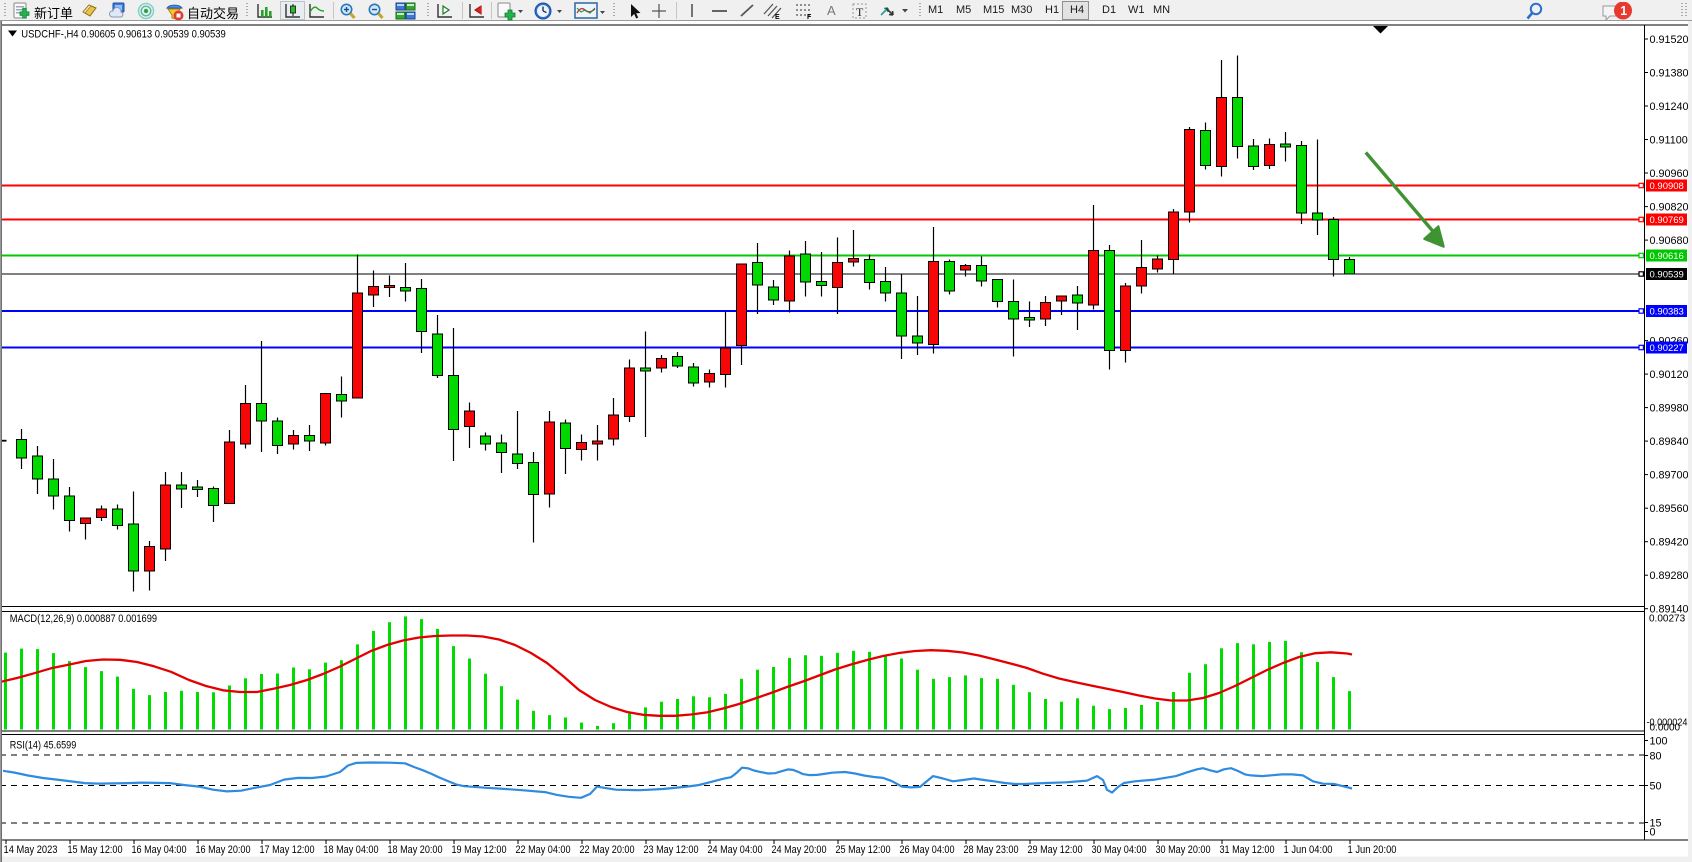  Describe the element at coordinates (1669, 509) in the screenshot. I see `svg-text: 0.89560` at that location.